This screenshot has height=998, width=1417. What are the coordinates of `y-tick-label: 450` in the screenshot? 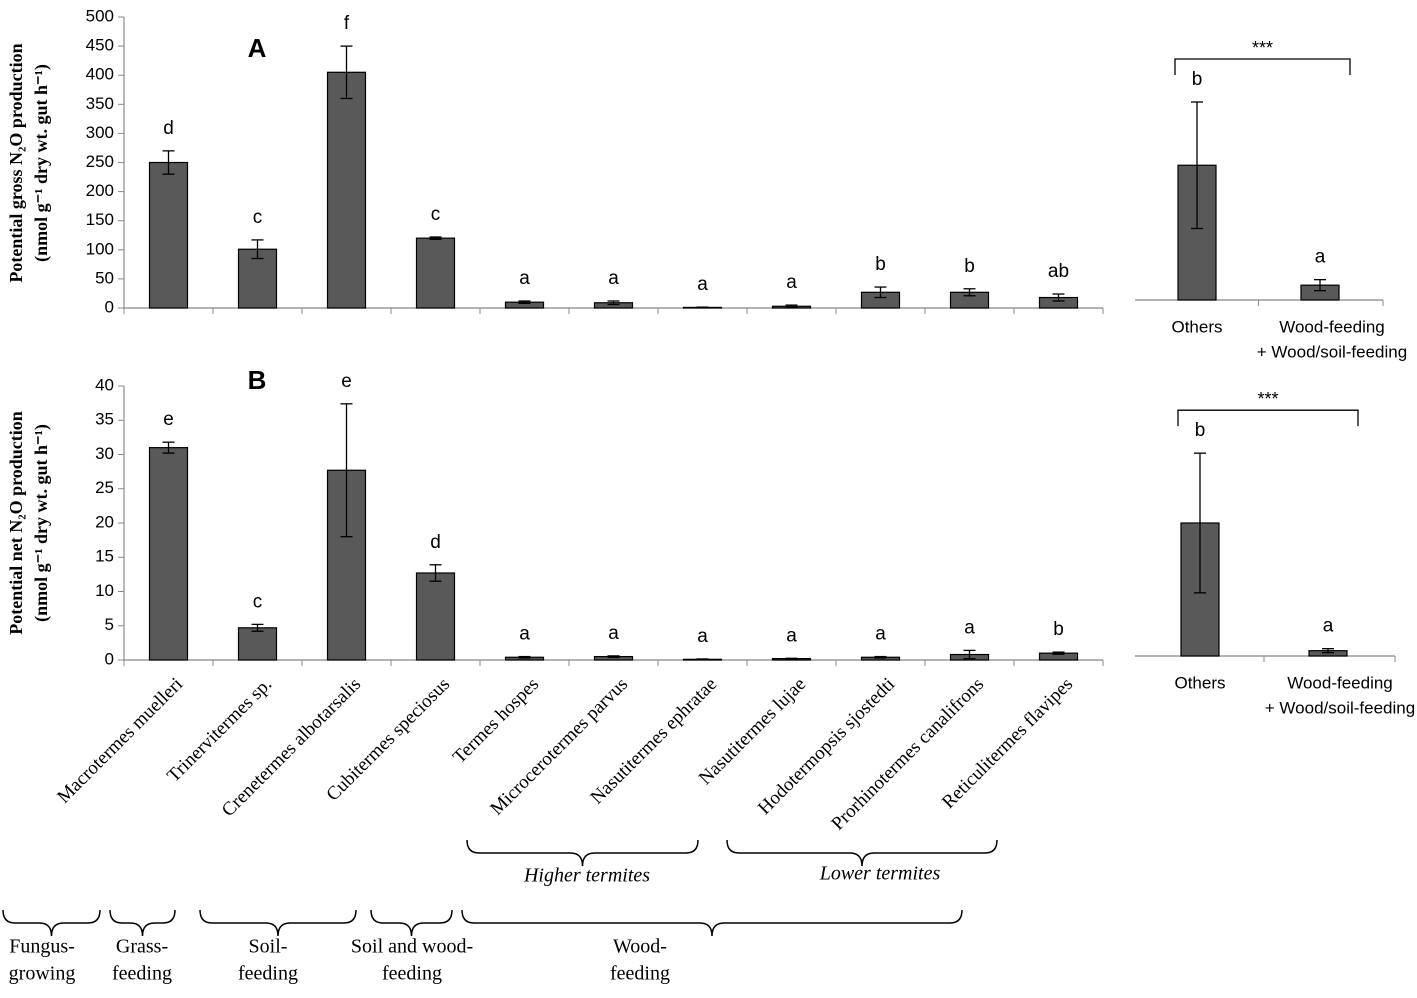 It's located at (100, 45).